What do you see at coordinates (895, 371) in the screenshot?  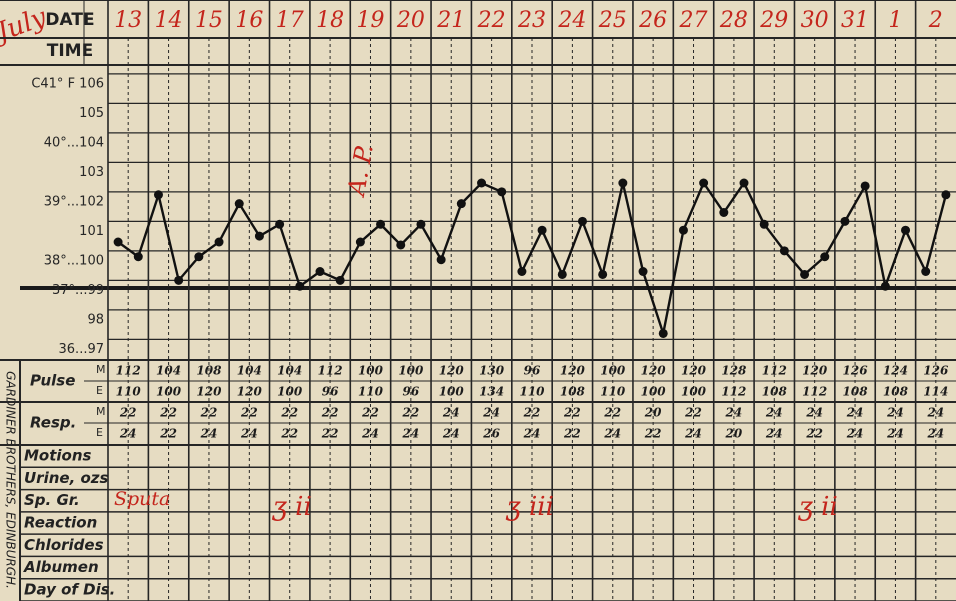 I see `vital-value: 124` at bounding box center [895, 371].